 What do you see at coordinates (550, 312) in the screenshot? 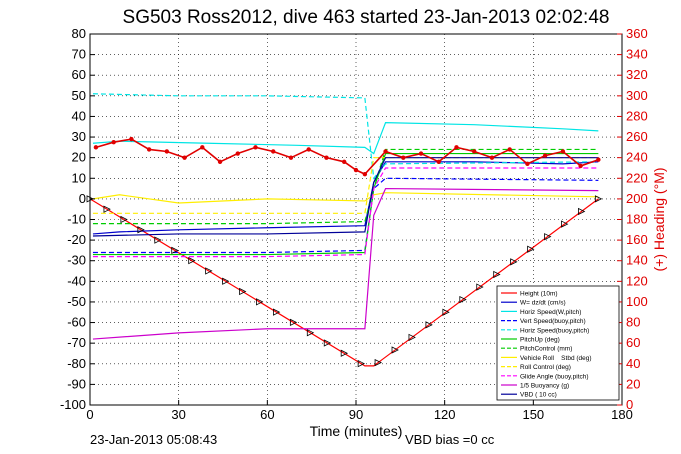
I see `legend-label: Horiz Speed(W,pitch)` at bounding box center [550, 312].